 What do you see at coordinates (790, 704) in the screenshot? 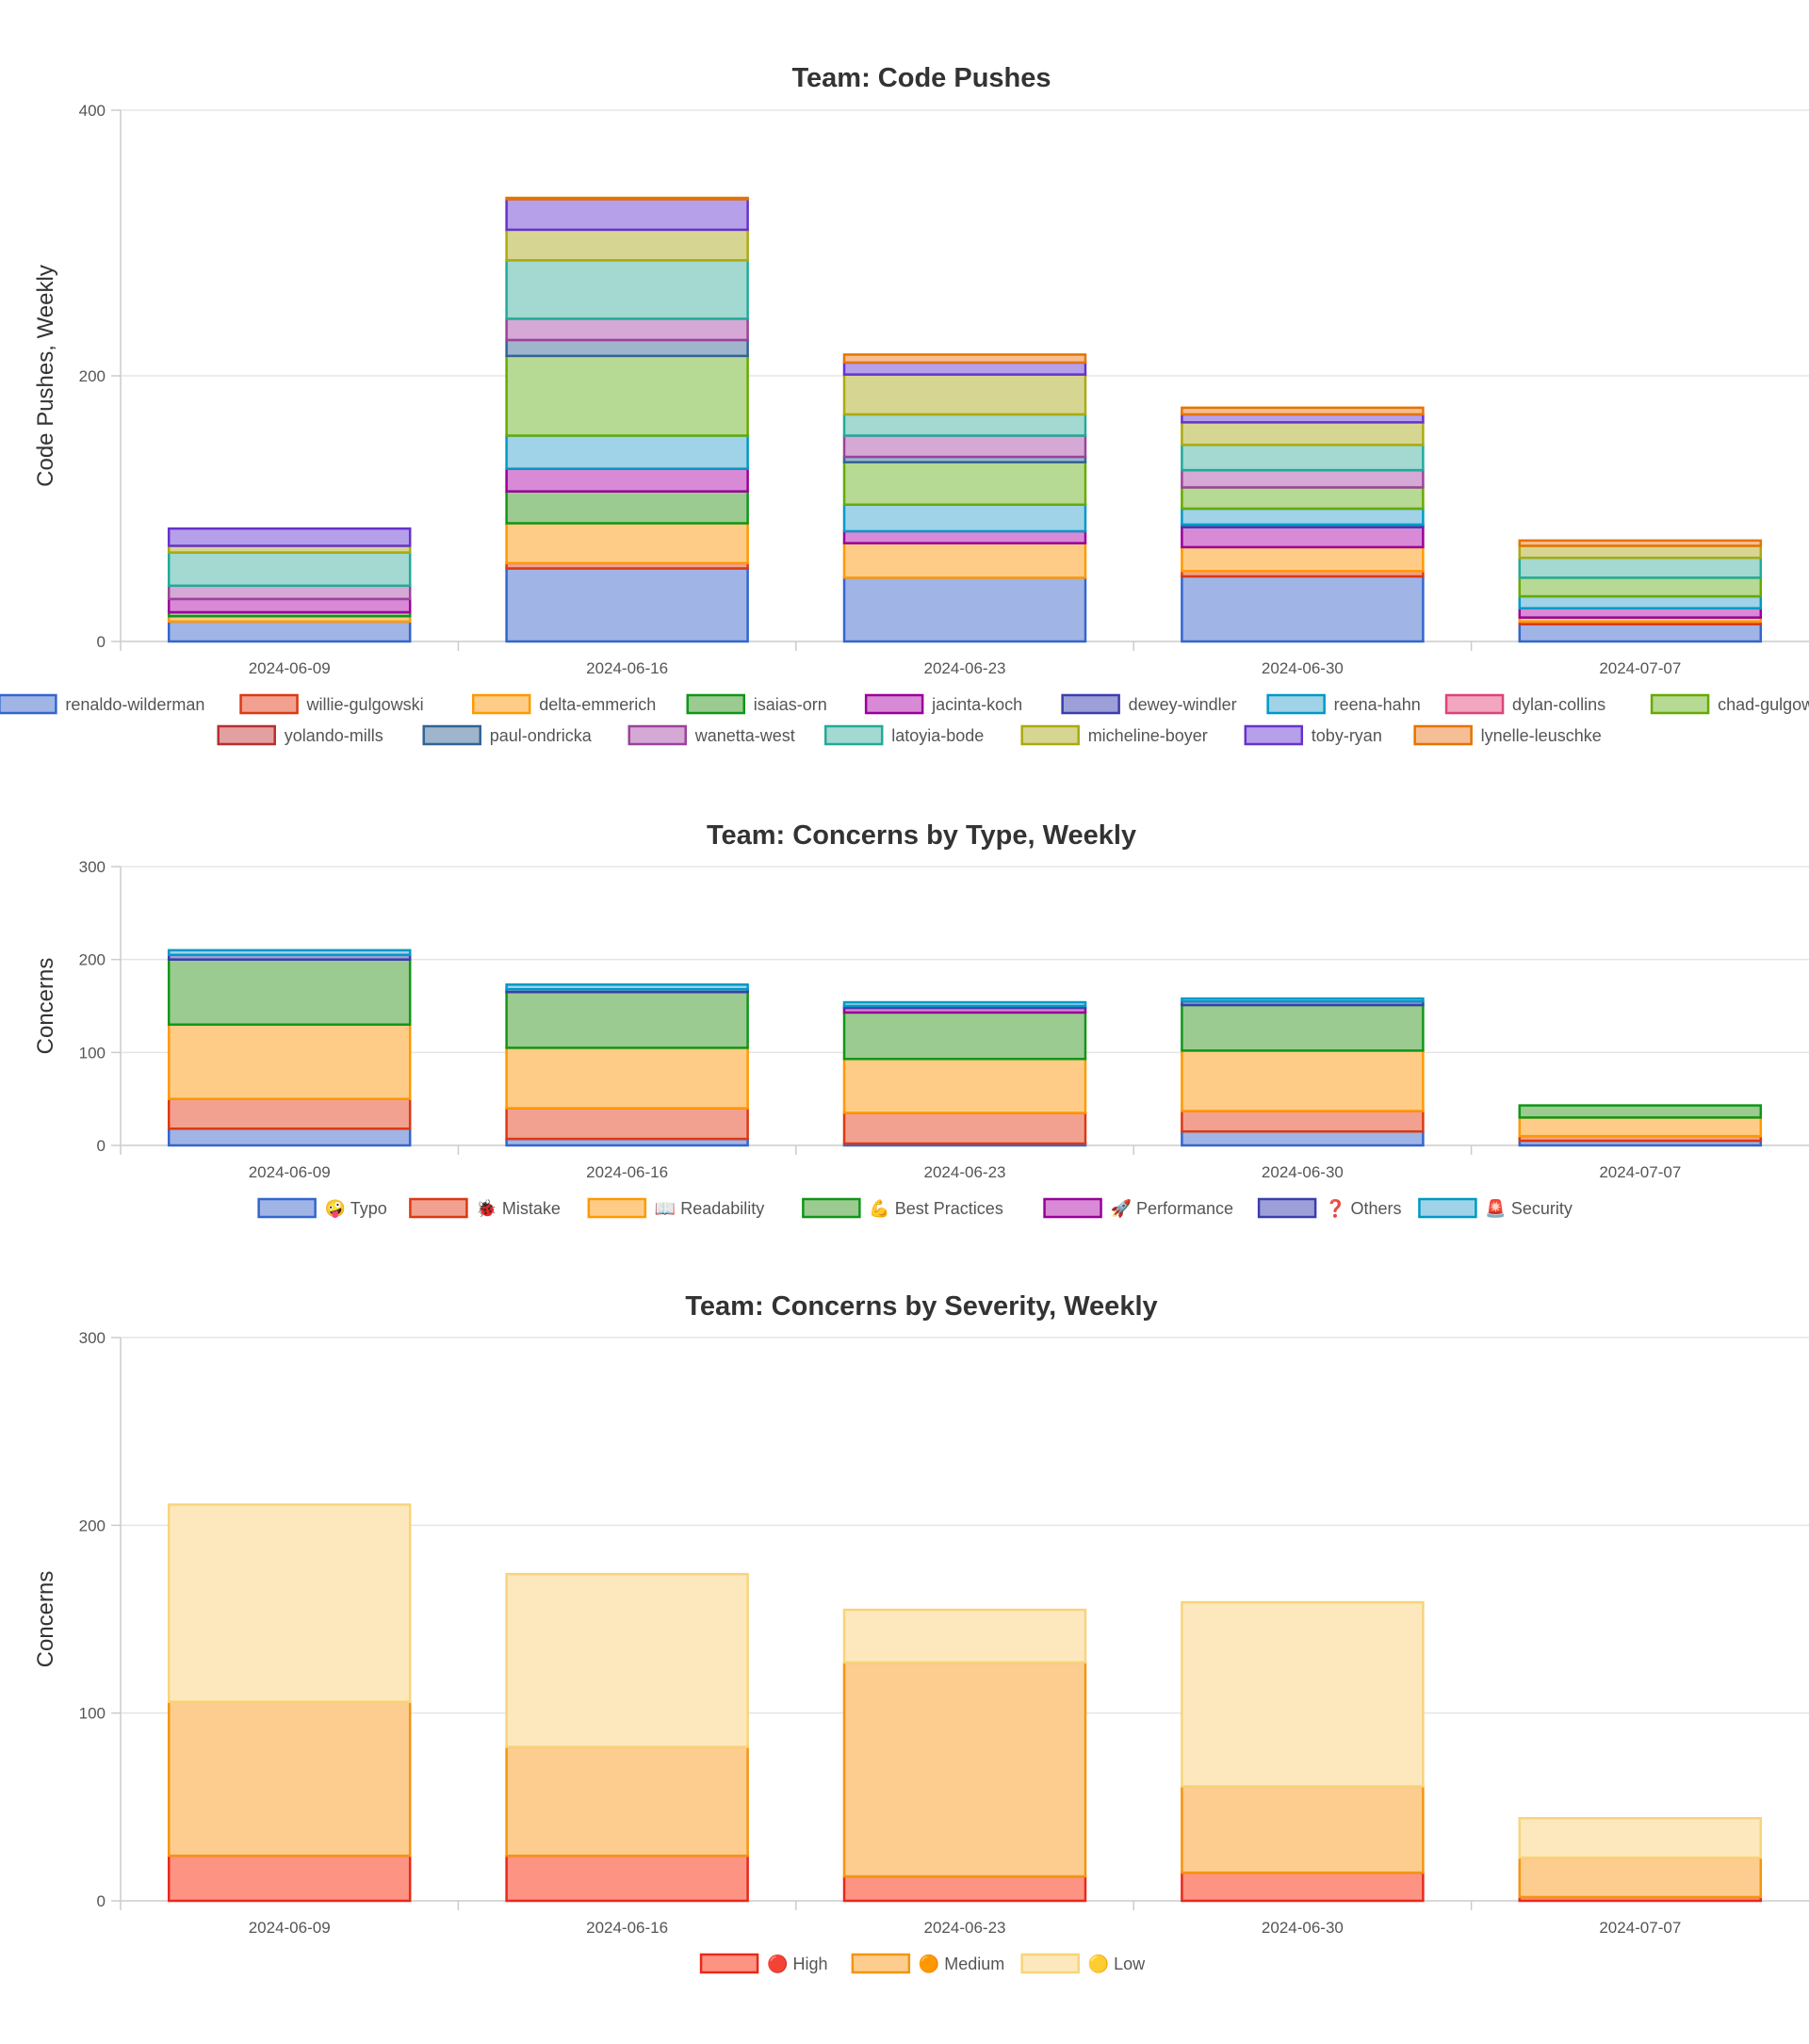
I see `legend-label-isaias-orn: isaias-orn` at bounding box center [790, 704].